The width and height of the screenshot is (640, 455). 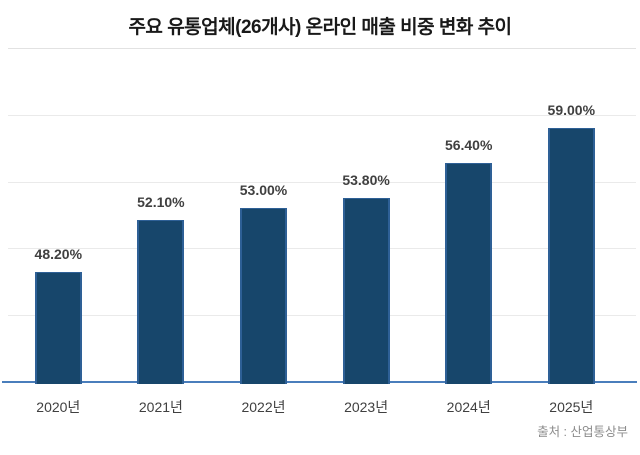 I want to click on bar-2020년, so click(x=58, y=328).